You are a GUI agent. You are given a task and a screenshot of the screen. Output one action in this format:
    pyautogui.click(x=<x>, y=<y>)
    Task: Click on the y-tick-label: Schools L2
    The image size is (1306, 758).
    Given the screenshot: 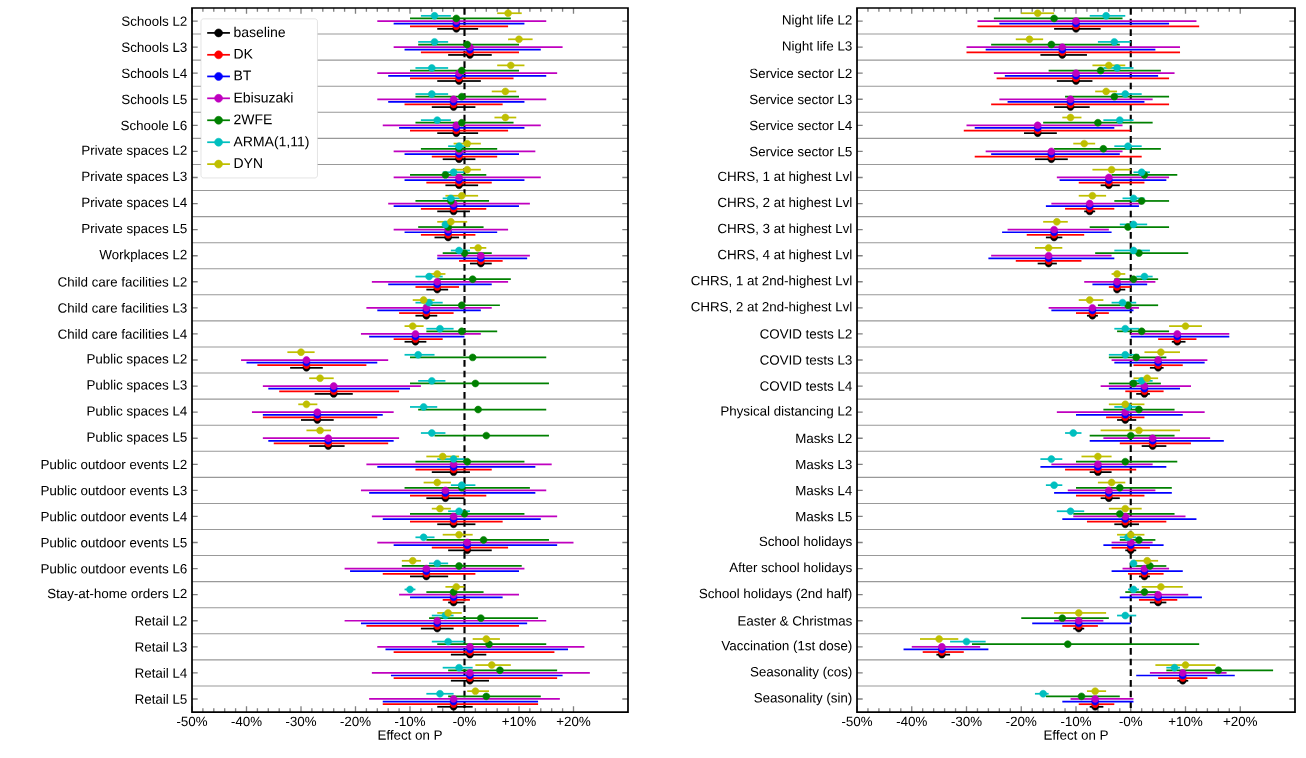 What is the action you would take?
    pyautogui.click(x=154, y=21)
    